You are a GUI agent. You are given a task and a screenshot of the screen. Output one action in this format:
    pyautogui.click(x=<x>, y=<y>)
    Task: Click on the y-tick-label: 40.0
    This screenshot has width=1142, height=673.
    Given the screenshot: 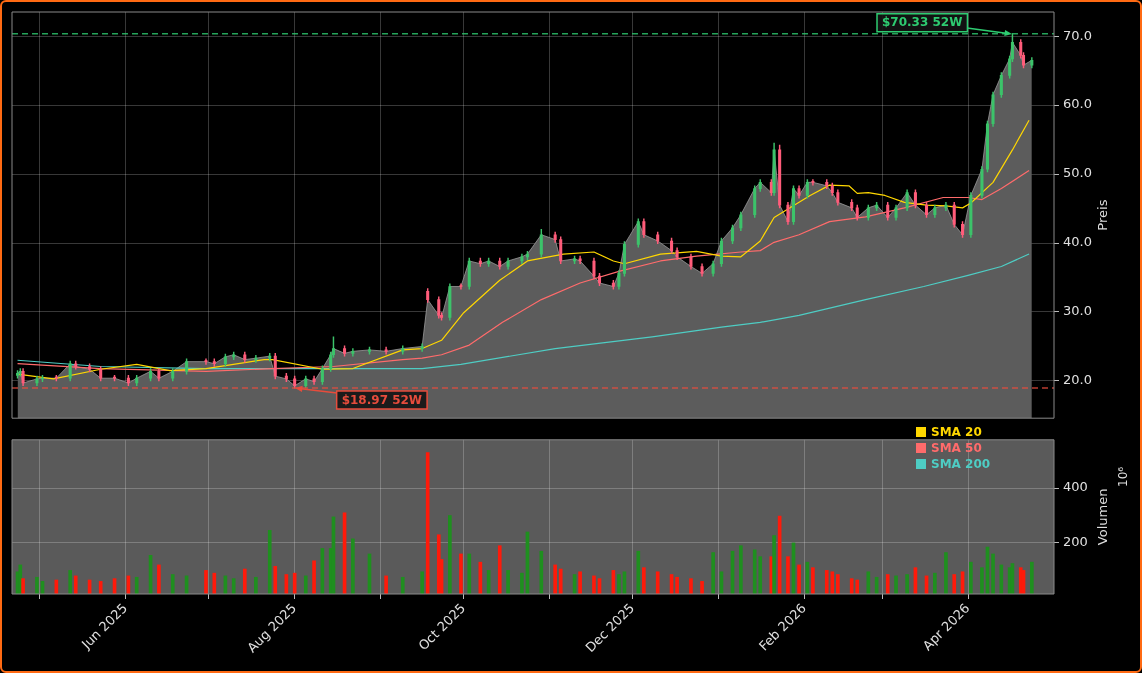 What is the action you would take?
    pyautogui.click(x=1077, y=242)
    